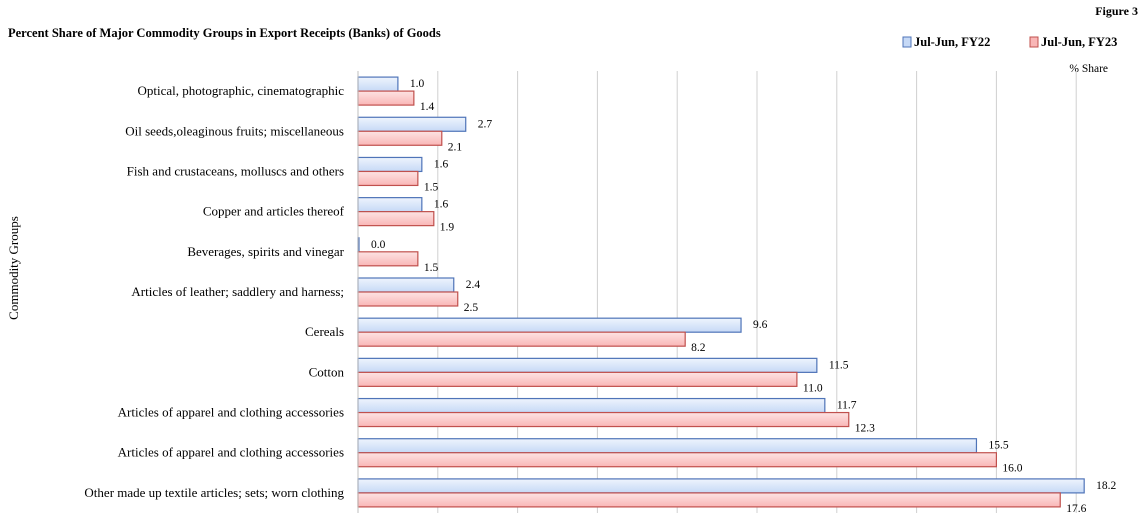 The image size is (1148, 514). What do you see at coordinates (327, 371) in the screenshot?
I see `category-label: Cotton` at bounding box center [327, 371].